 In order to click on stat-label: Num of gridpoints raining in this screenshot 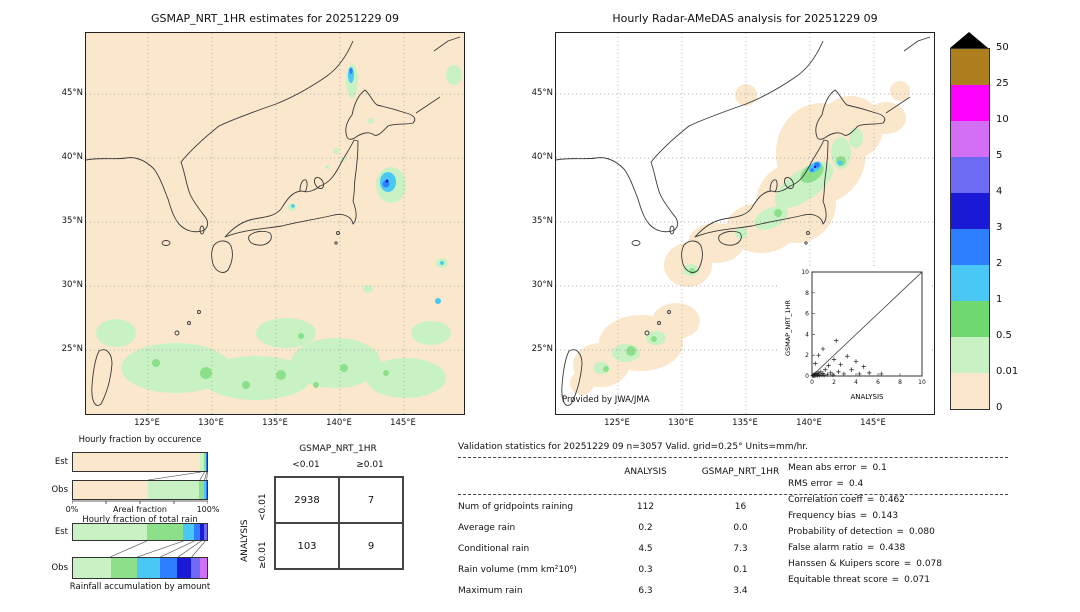, I will do `click(516, 506)`.